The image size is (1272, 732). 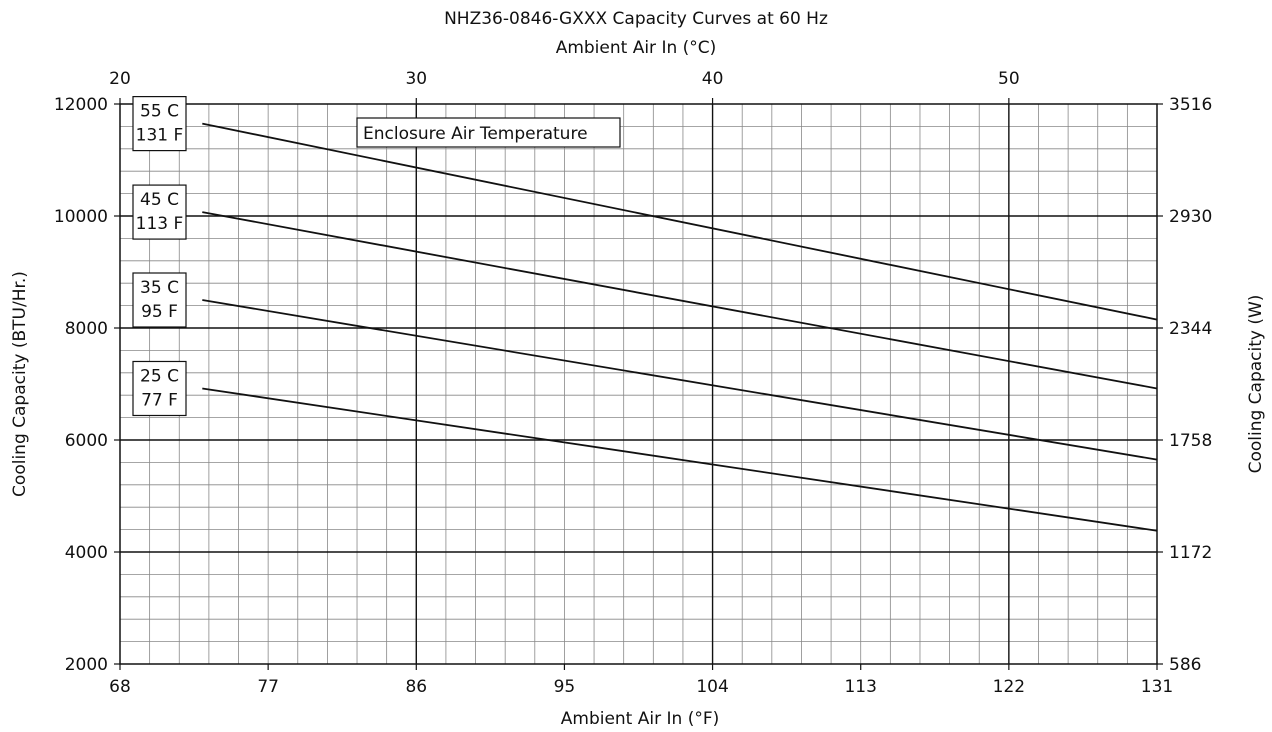 What do you see at coordinates (81, 105) in the screenshot?
I see `y-tick-label: 12000` at bounding box center [81, 105].